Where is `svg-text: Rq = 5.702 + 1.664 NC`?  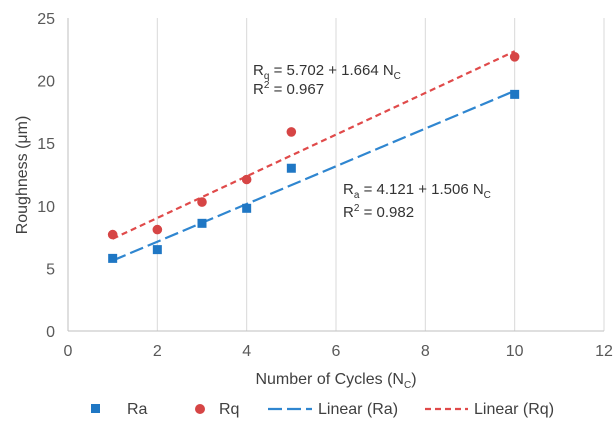 svg-text: Rq = 5.702 + 1.664 NC is located at coordinates (327, 72).